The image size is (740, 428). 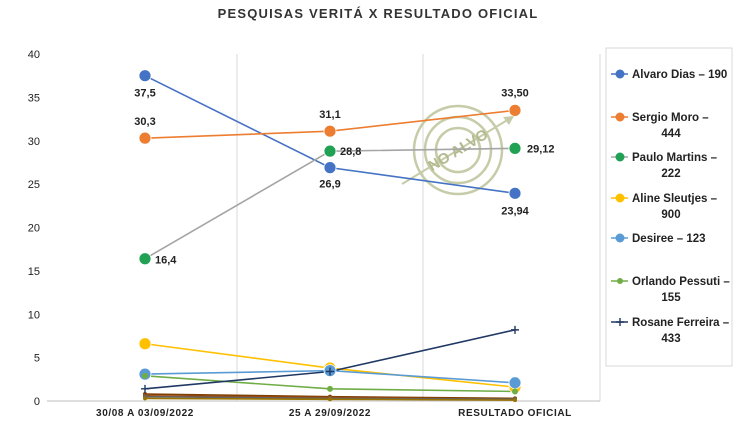 What do you see at coordinates (34, 98) in the screenshot?
I see `y-tick-label: 35` at bounding box center [34, 98].